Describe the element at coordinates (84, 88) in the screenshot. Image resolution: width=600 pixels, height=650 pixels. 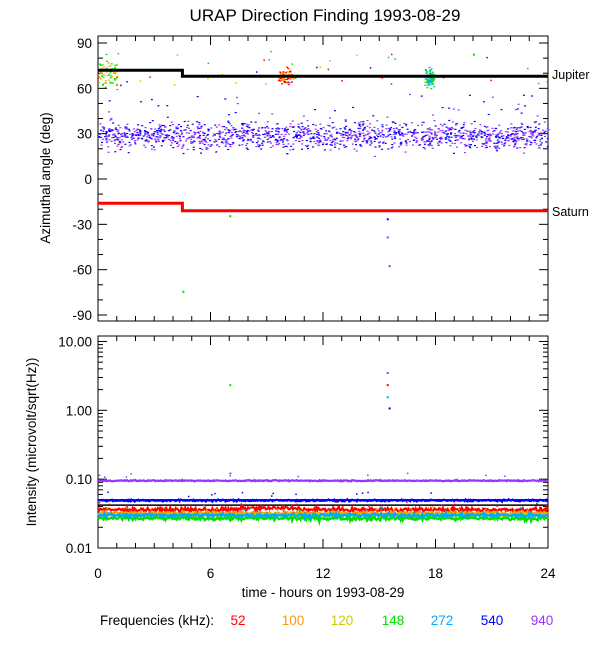
I see `y-tick-label: 60` at that location.